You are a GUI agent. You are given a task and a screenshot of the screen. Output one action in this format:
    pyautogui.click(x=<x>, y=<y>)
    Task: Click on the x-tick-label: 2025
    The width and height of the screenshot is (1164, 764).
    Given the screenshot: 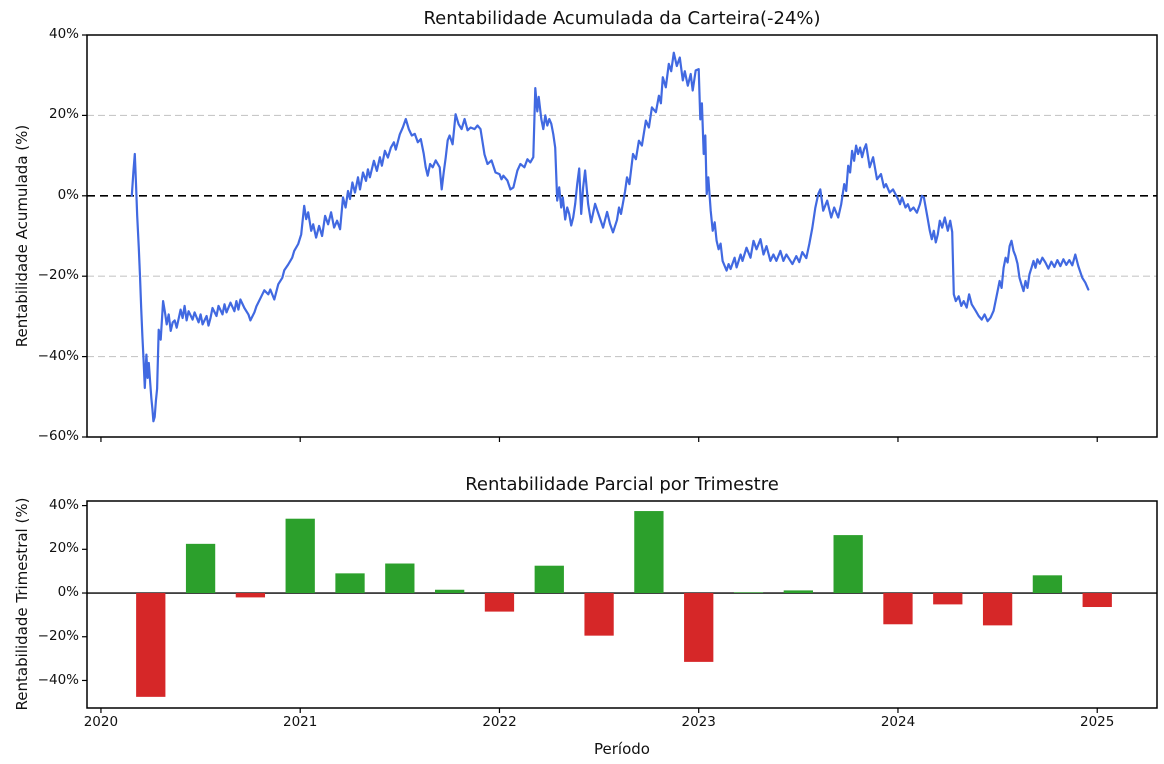 What is the action you would take?
    pyautogui.click(x=1097, y=722)
    